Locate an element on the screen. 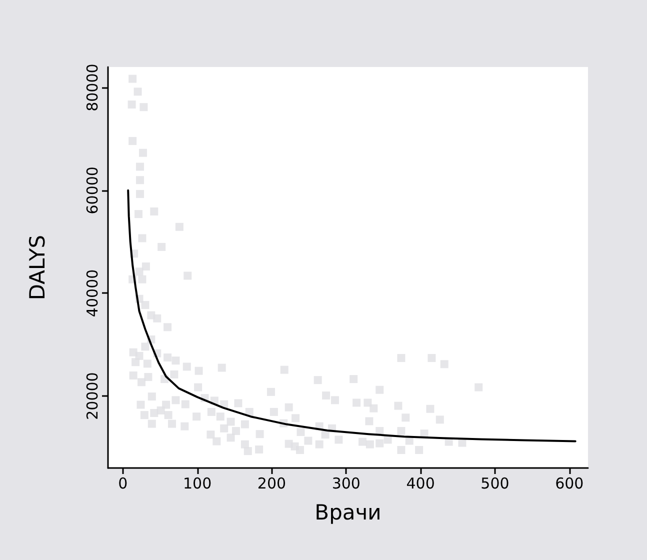 The width and height of the screenshot is (647, 560). x-tick-label: 100 is located at coordinates (197, 483).